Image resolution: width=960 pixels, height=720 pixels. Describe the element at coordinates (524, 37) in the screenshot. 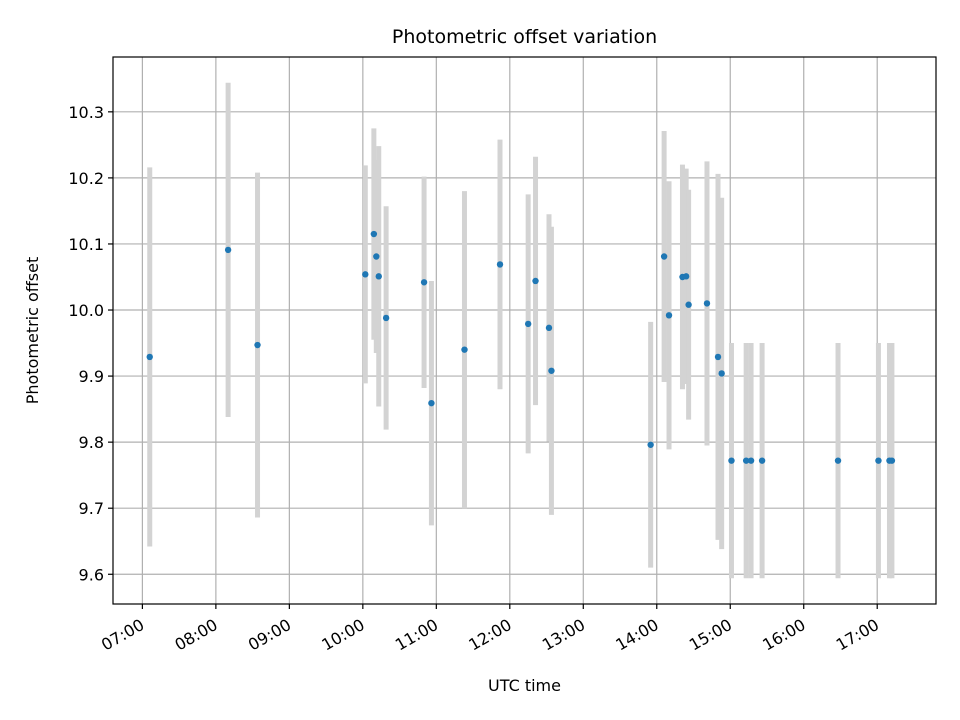

I see `chart-title: Photometric offset variation` at that location.